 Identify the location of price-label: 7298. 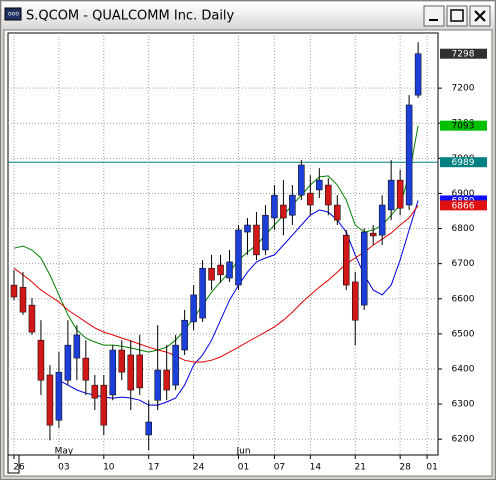
(463, 55).